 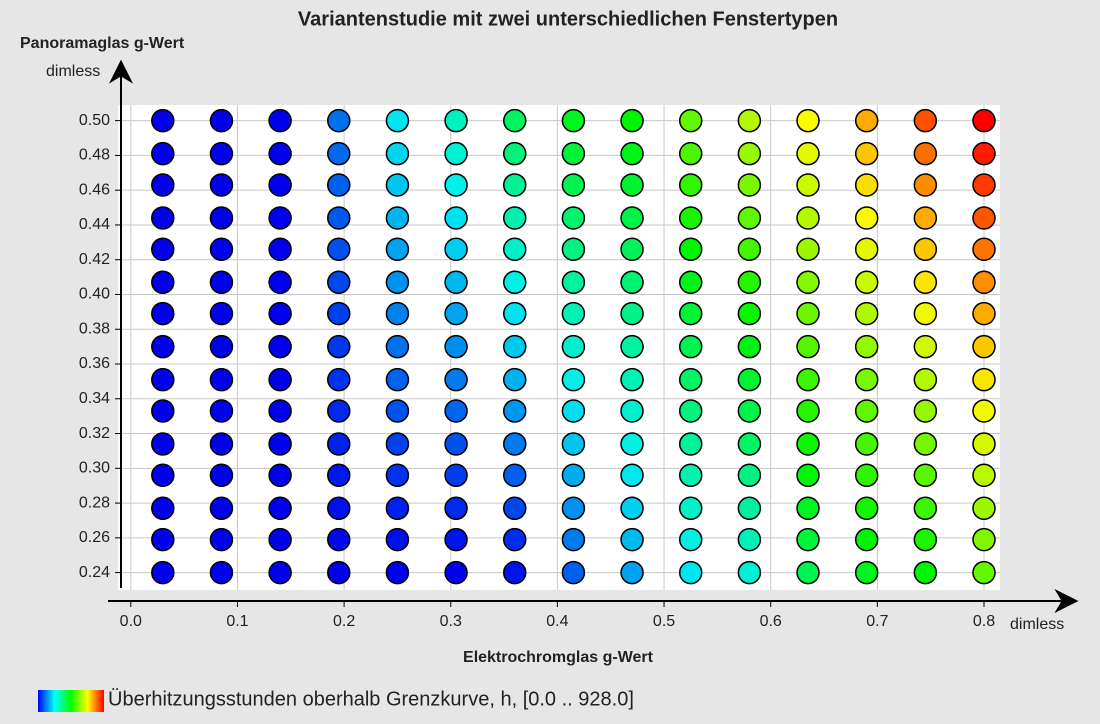 I want to click on colorbar, so click(x=71, y=701).